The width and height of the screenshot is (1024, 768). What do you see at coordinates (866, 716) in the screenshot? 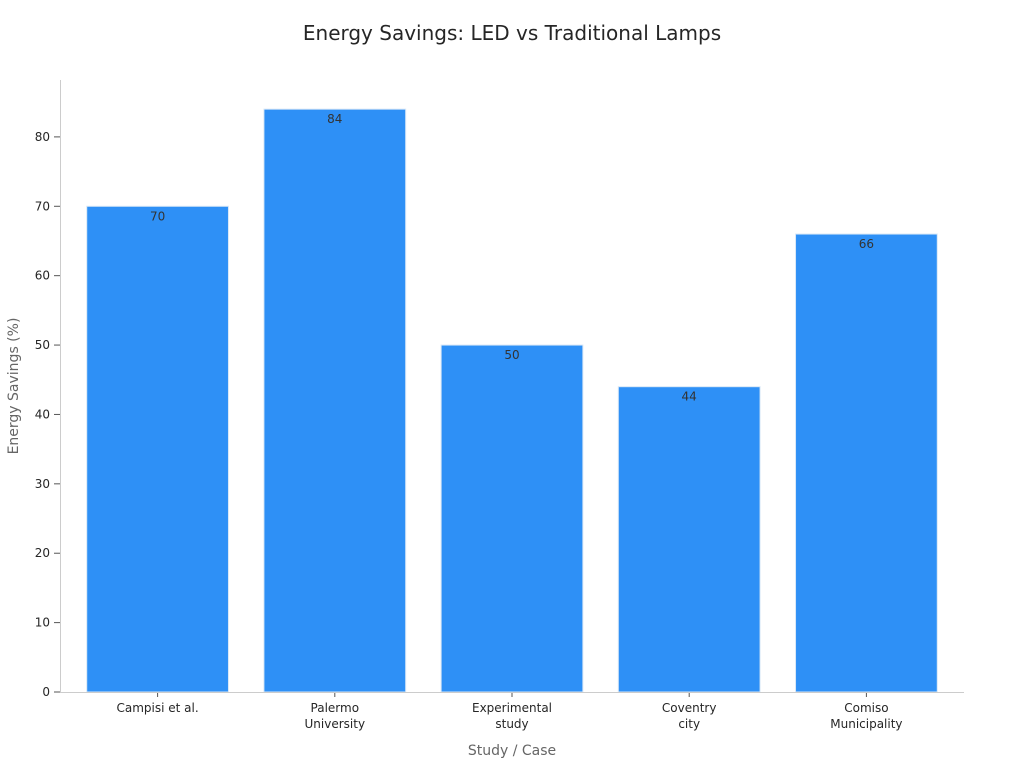
I see `x-tick-label: Comiso Municipality` at bounding box center [866, 716].